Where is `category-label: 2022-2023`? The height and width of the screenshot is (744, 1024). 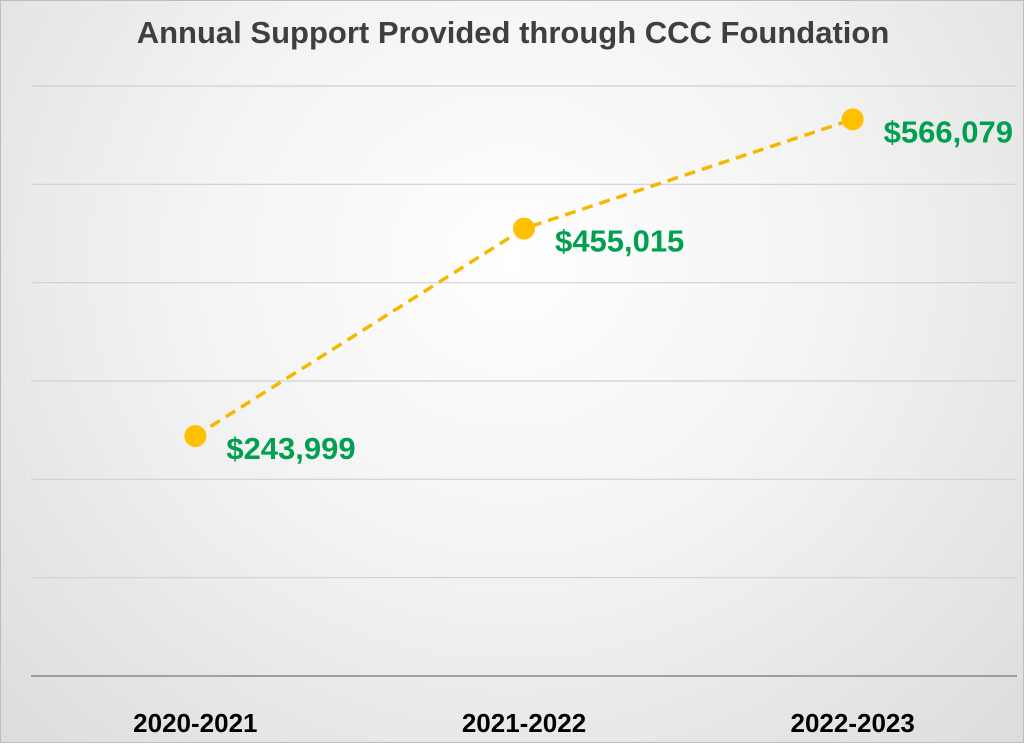 category-label: 2022-2023 is located at coordinates (852, 723).